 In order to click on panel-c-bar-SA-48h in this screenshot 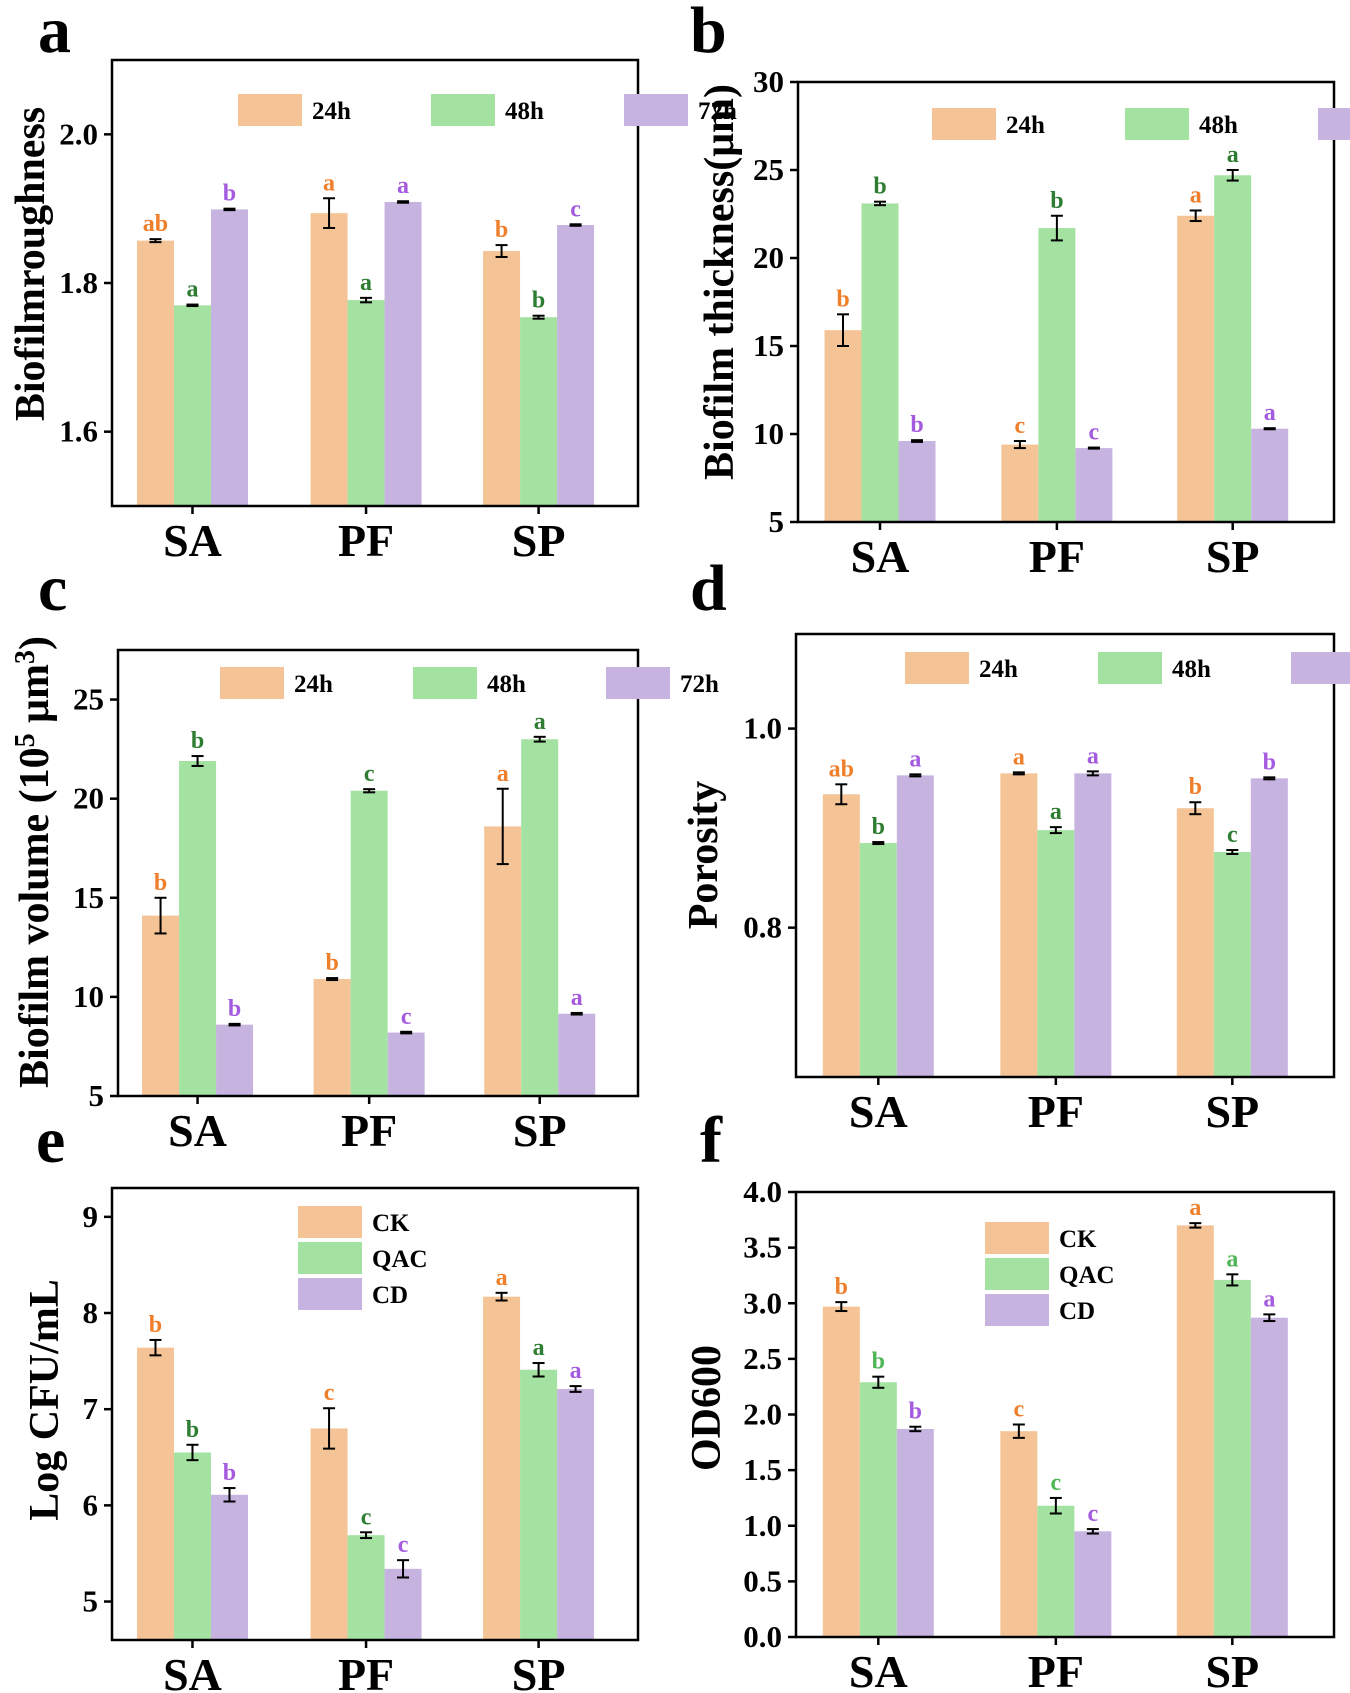, I will do `click(198, 928)`.